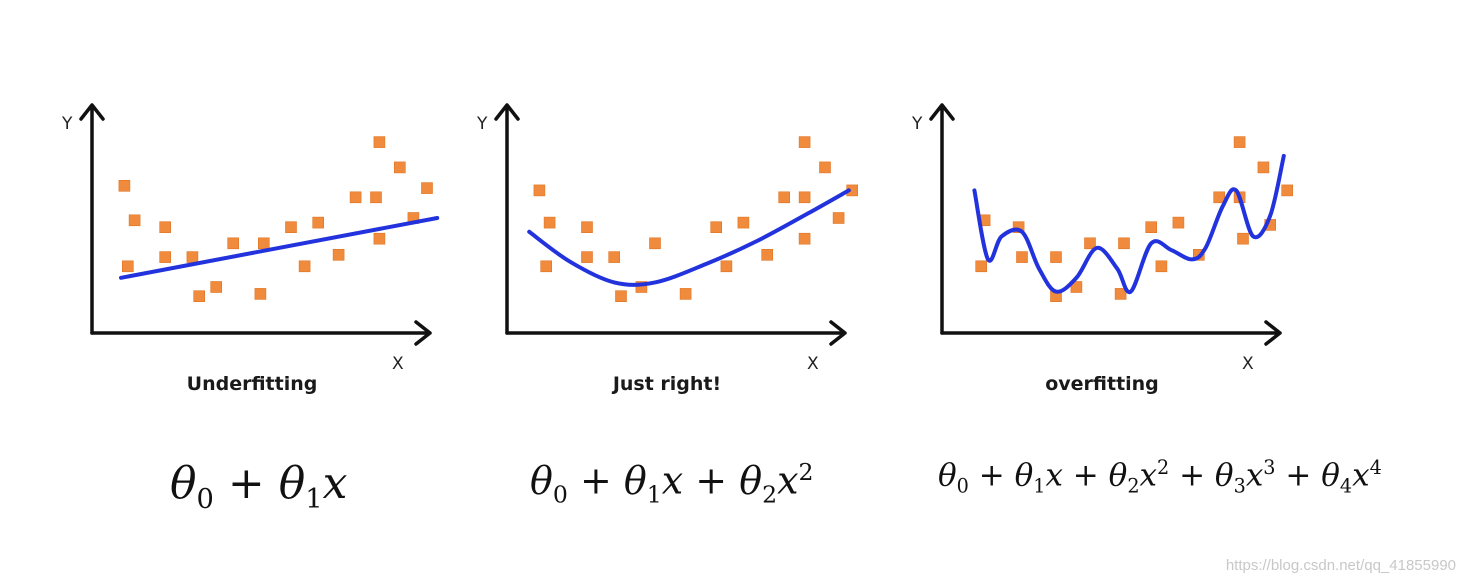 The height and width of the screenshot is (584, 1464). What do you see at coordinates (261, 333) in the screenshot?
I see `x-axis-underfitting` at bounding box center [261, 333].